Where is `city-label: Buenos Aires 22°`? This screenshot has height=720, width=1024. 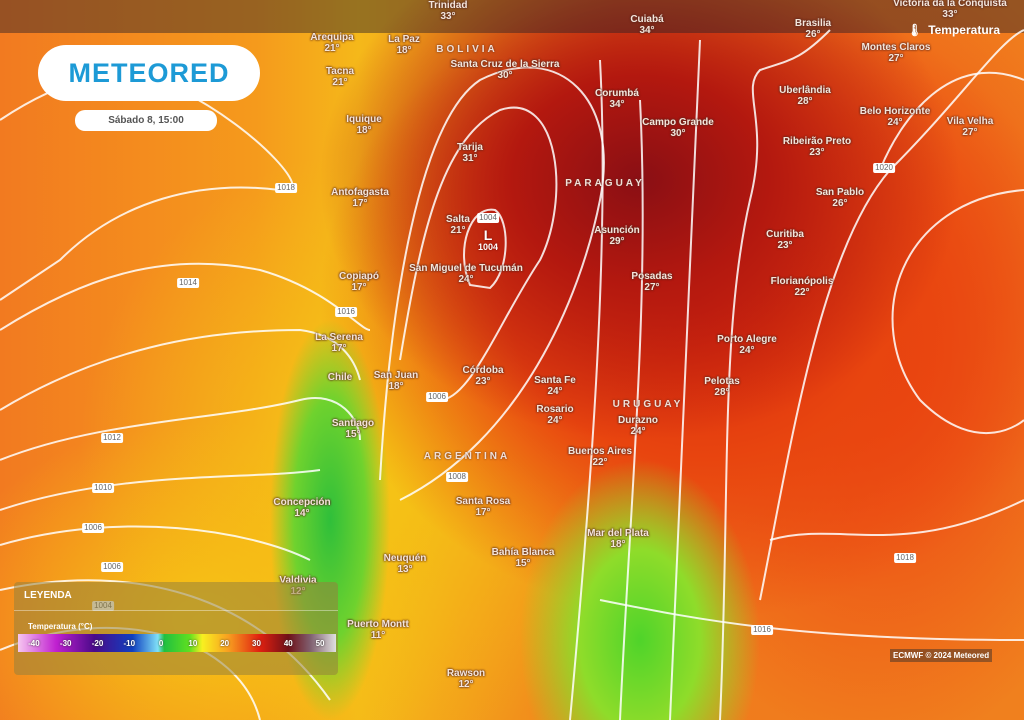 city-label: Buenos Aires 22° is located at coordinates (600, 457).